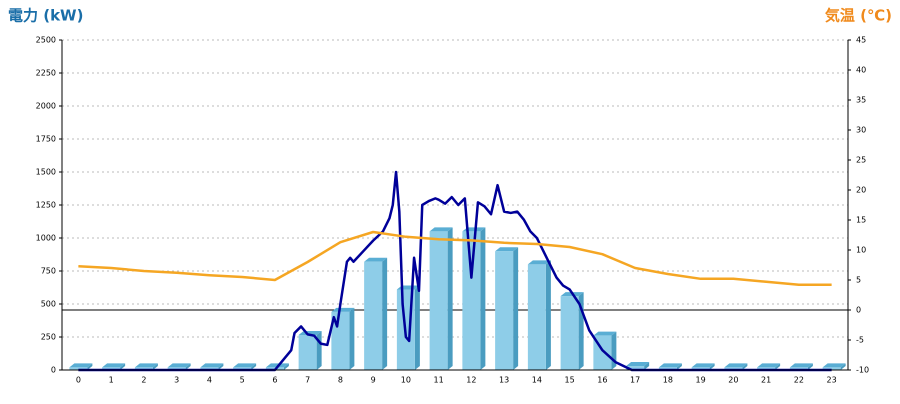  I want to click on y-tick-label: 2500, so click(46, 40).